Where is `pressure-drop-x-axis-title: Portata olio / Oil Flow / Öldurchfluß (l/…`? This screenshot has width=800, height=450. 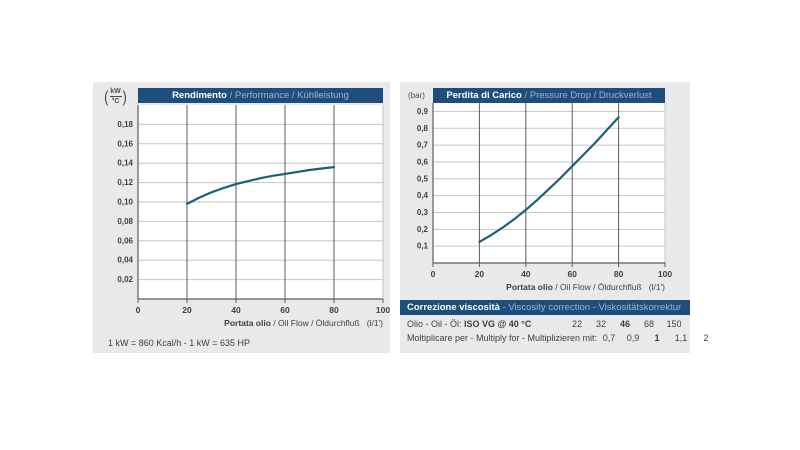
pressure-drop-x-axis-title: Portata olio / Oil Flow / Öldurchfluß (l/… is located at coordinates (532, 287).